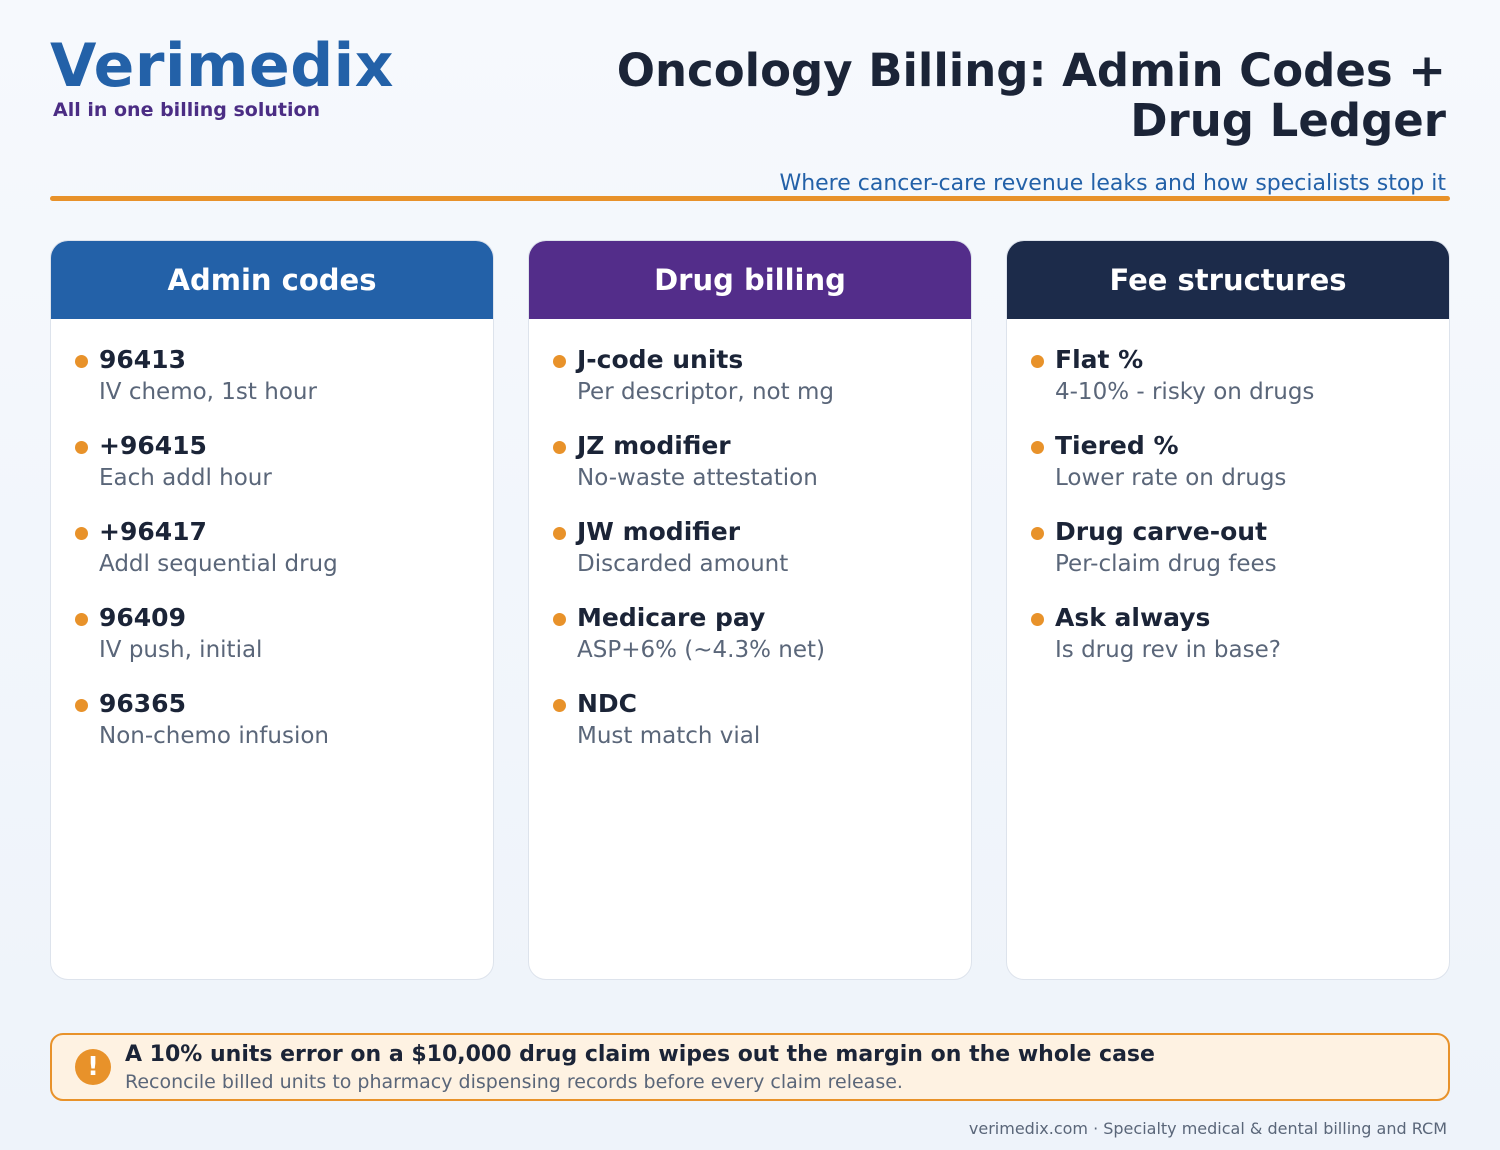  I want to click on item-description: Per-claim drug fees, so click(1166, 564).